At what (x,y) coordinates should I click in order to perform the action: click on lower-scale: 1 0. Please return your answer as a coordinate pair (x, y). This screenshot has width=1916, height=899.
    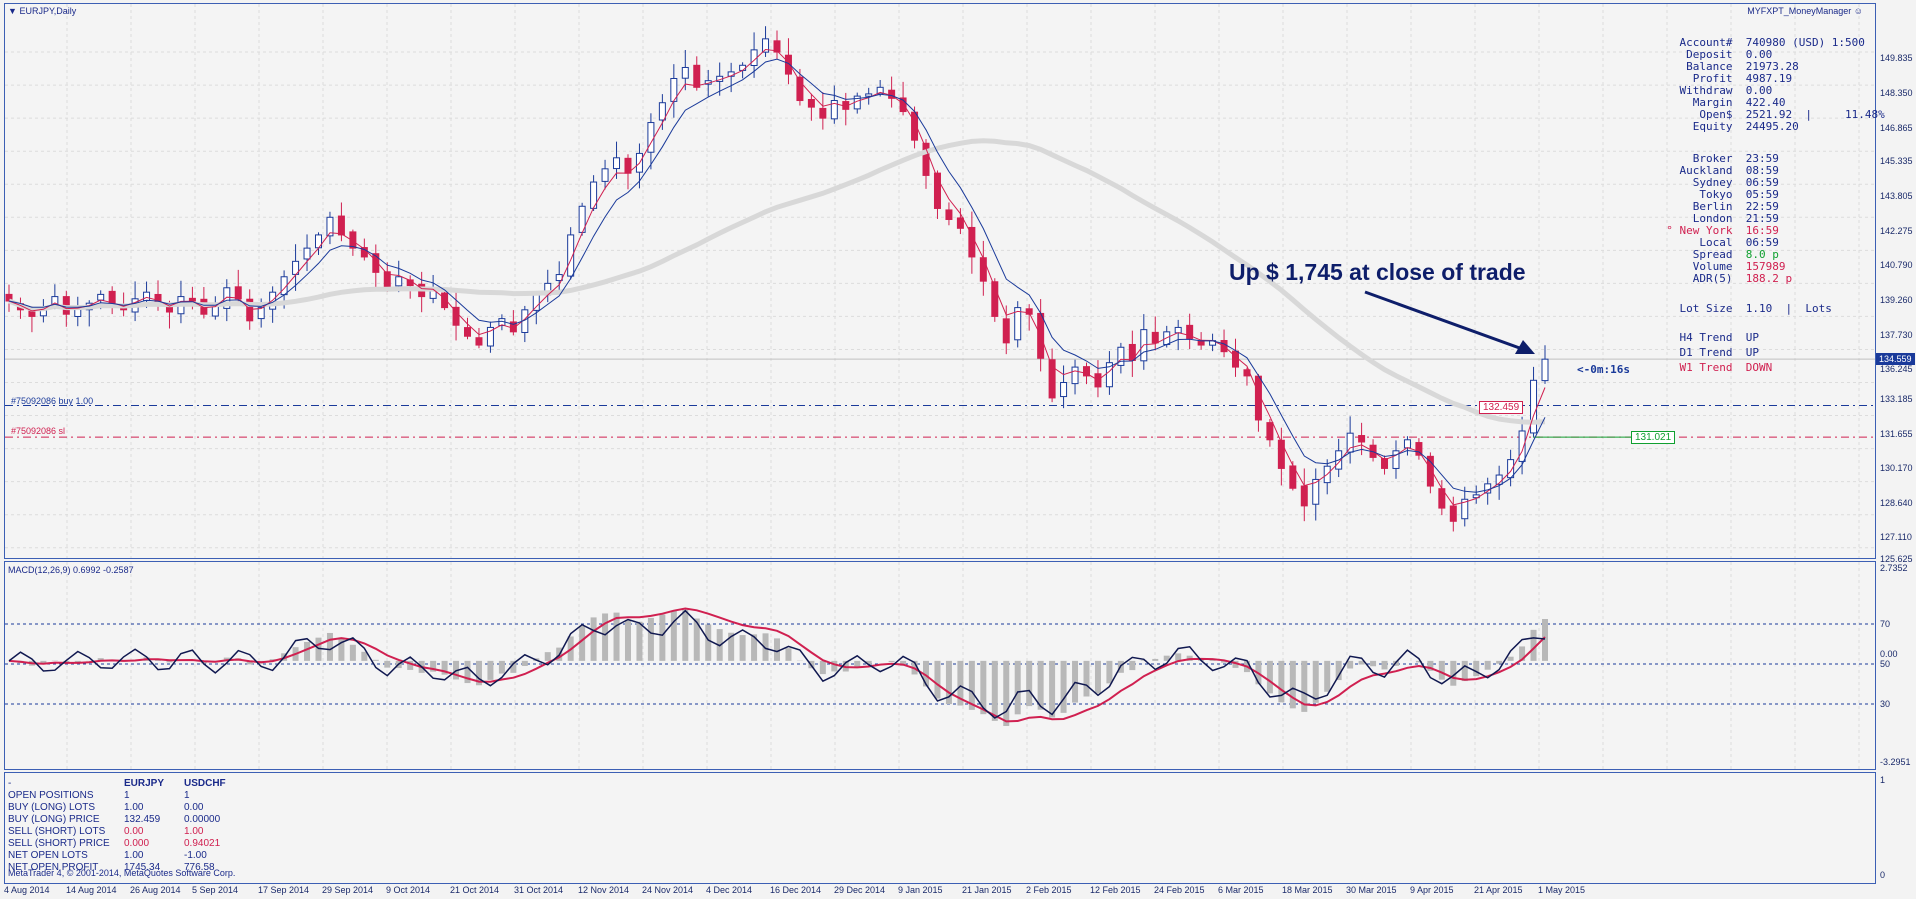
    Looking at the image, I should click on (1894, 828).